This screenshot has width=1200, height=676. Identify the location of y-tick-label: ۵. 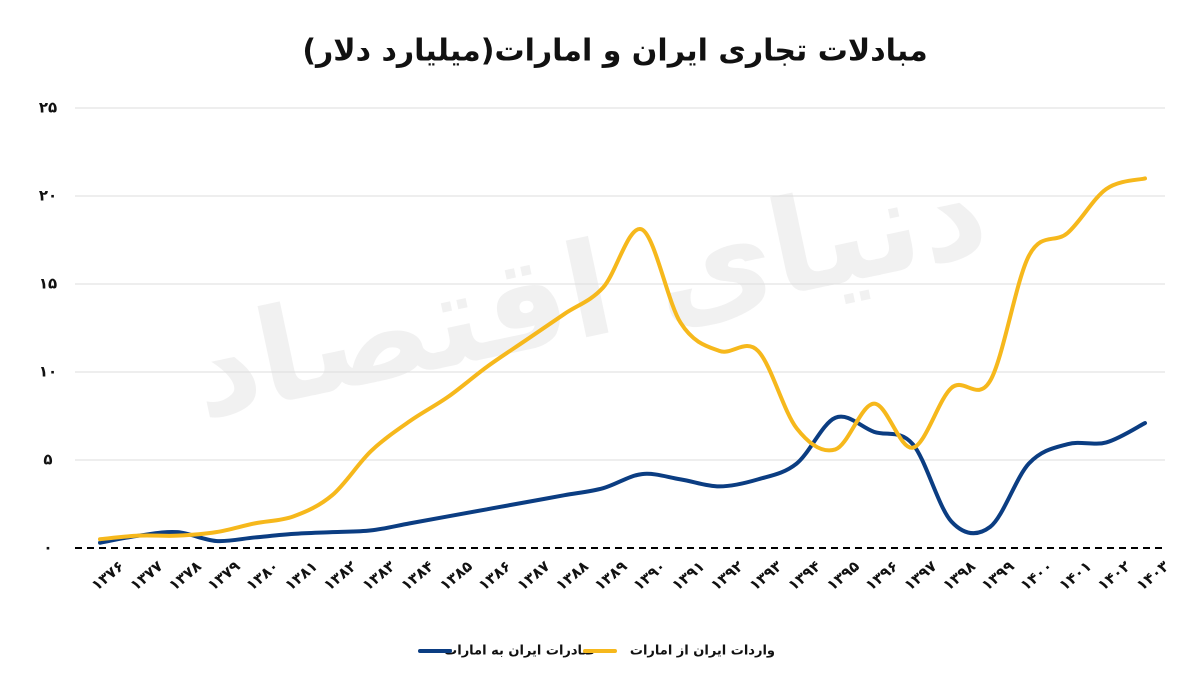
(47, 460).